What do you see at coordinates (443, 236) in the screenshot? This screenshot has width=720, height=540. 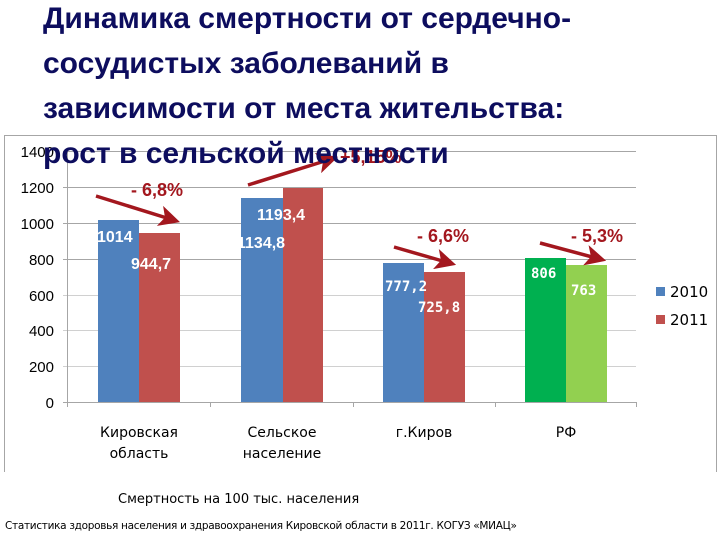 I see `change-label: - 6,6%` at bounding box center [443, 236].